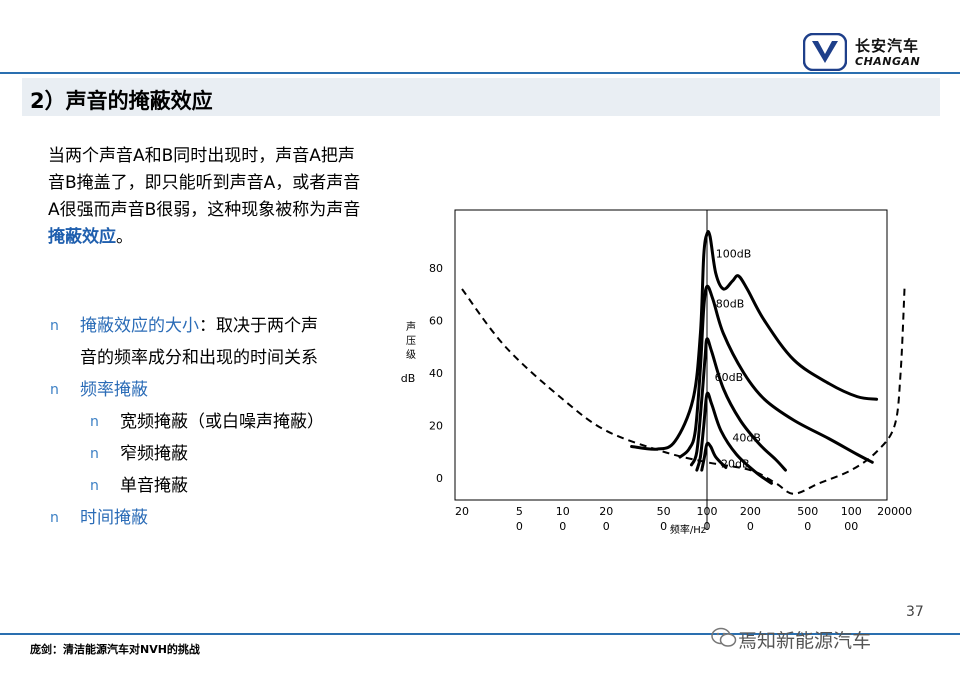  I want to click on bullet-text: 宽频掩蔽（或白噪声掩蔽）, so click(222, 422).